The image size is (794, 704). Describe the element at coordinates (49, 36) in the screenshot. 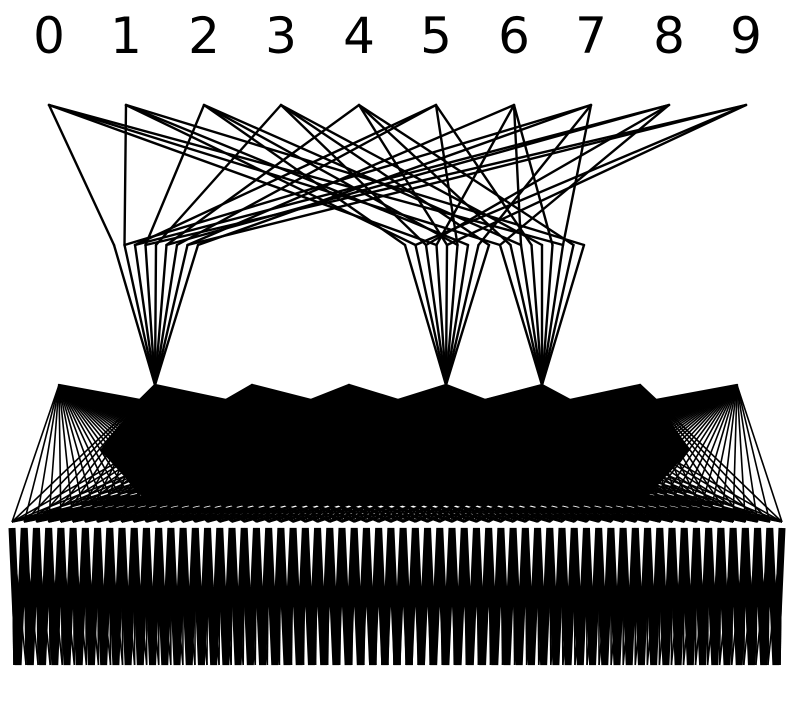

I see `digit-label-0: 0` at that location.